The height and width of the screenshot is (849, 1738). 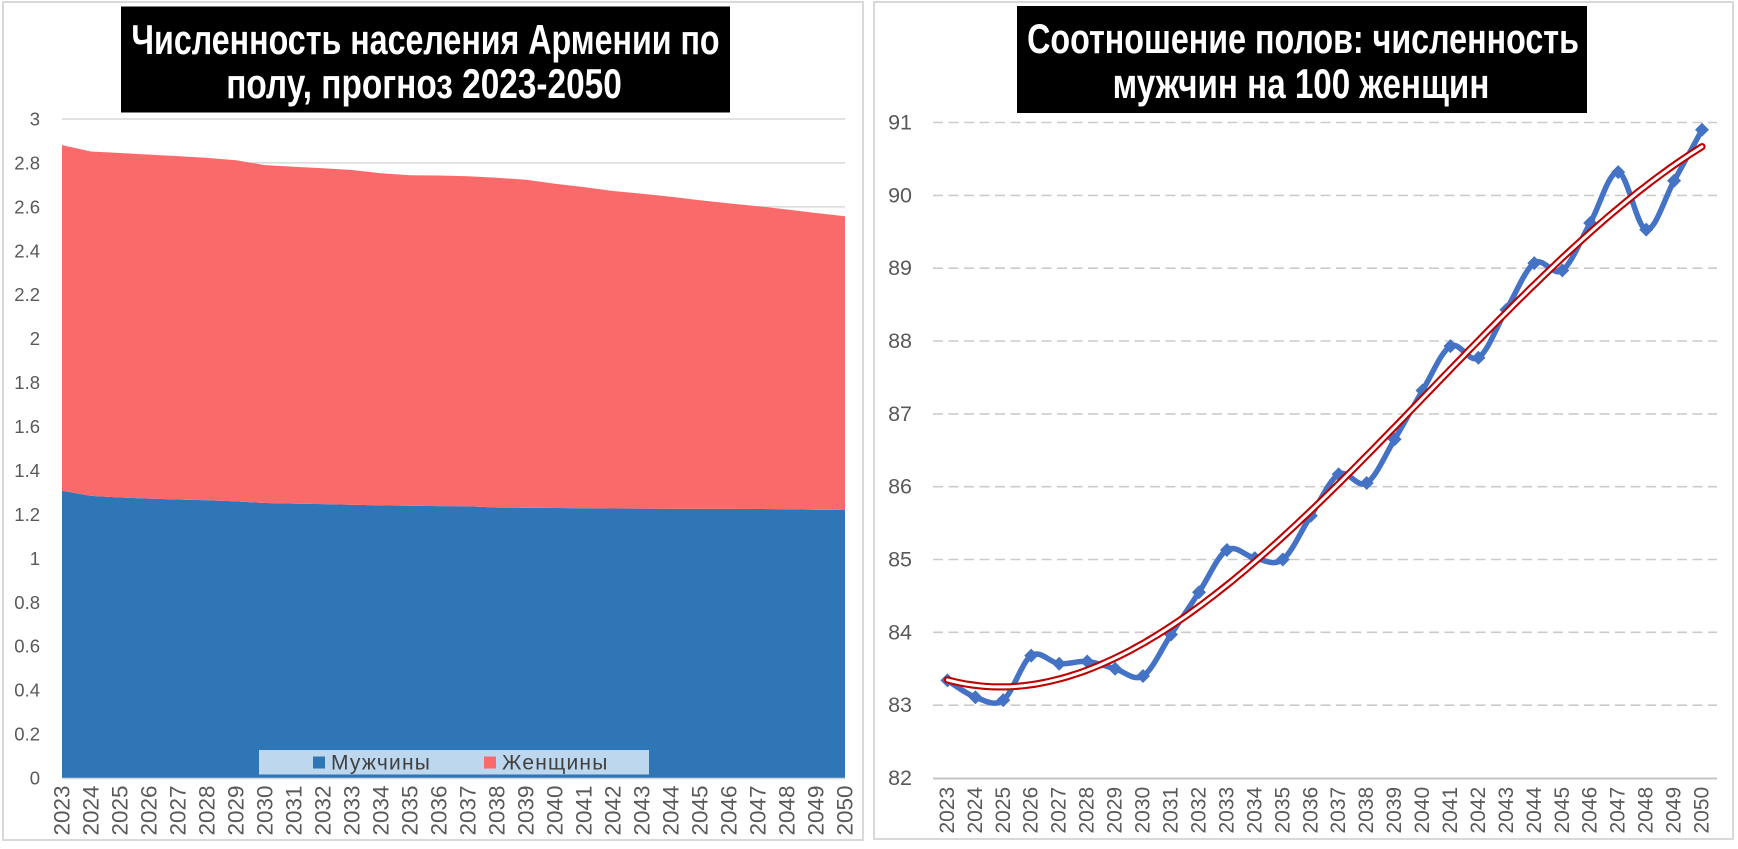 I want to click on svg-text: 82, so click(x=900, y=778).